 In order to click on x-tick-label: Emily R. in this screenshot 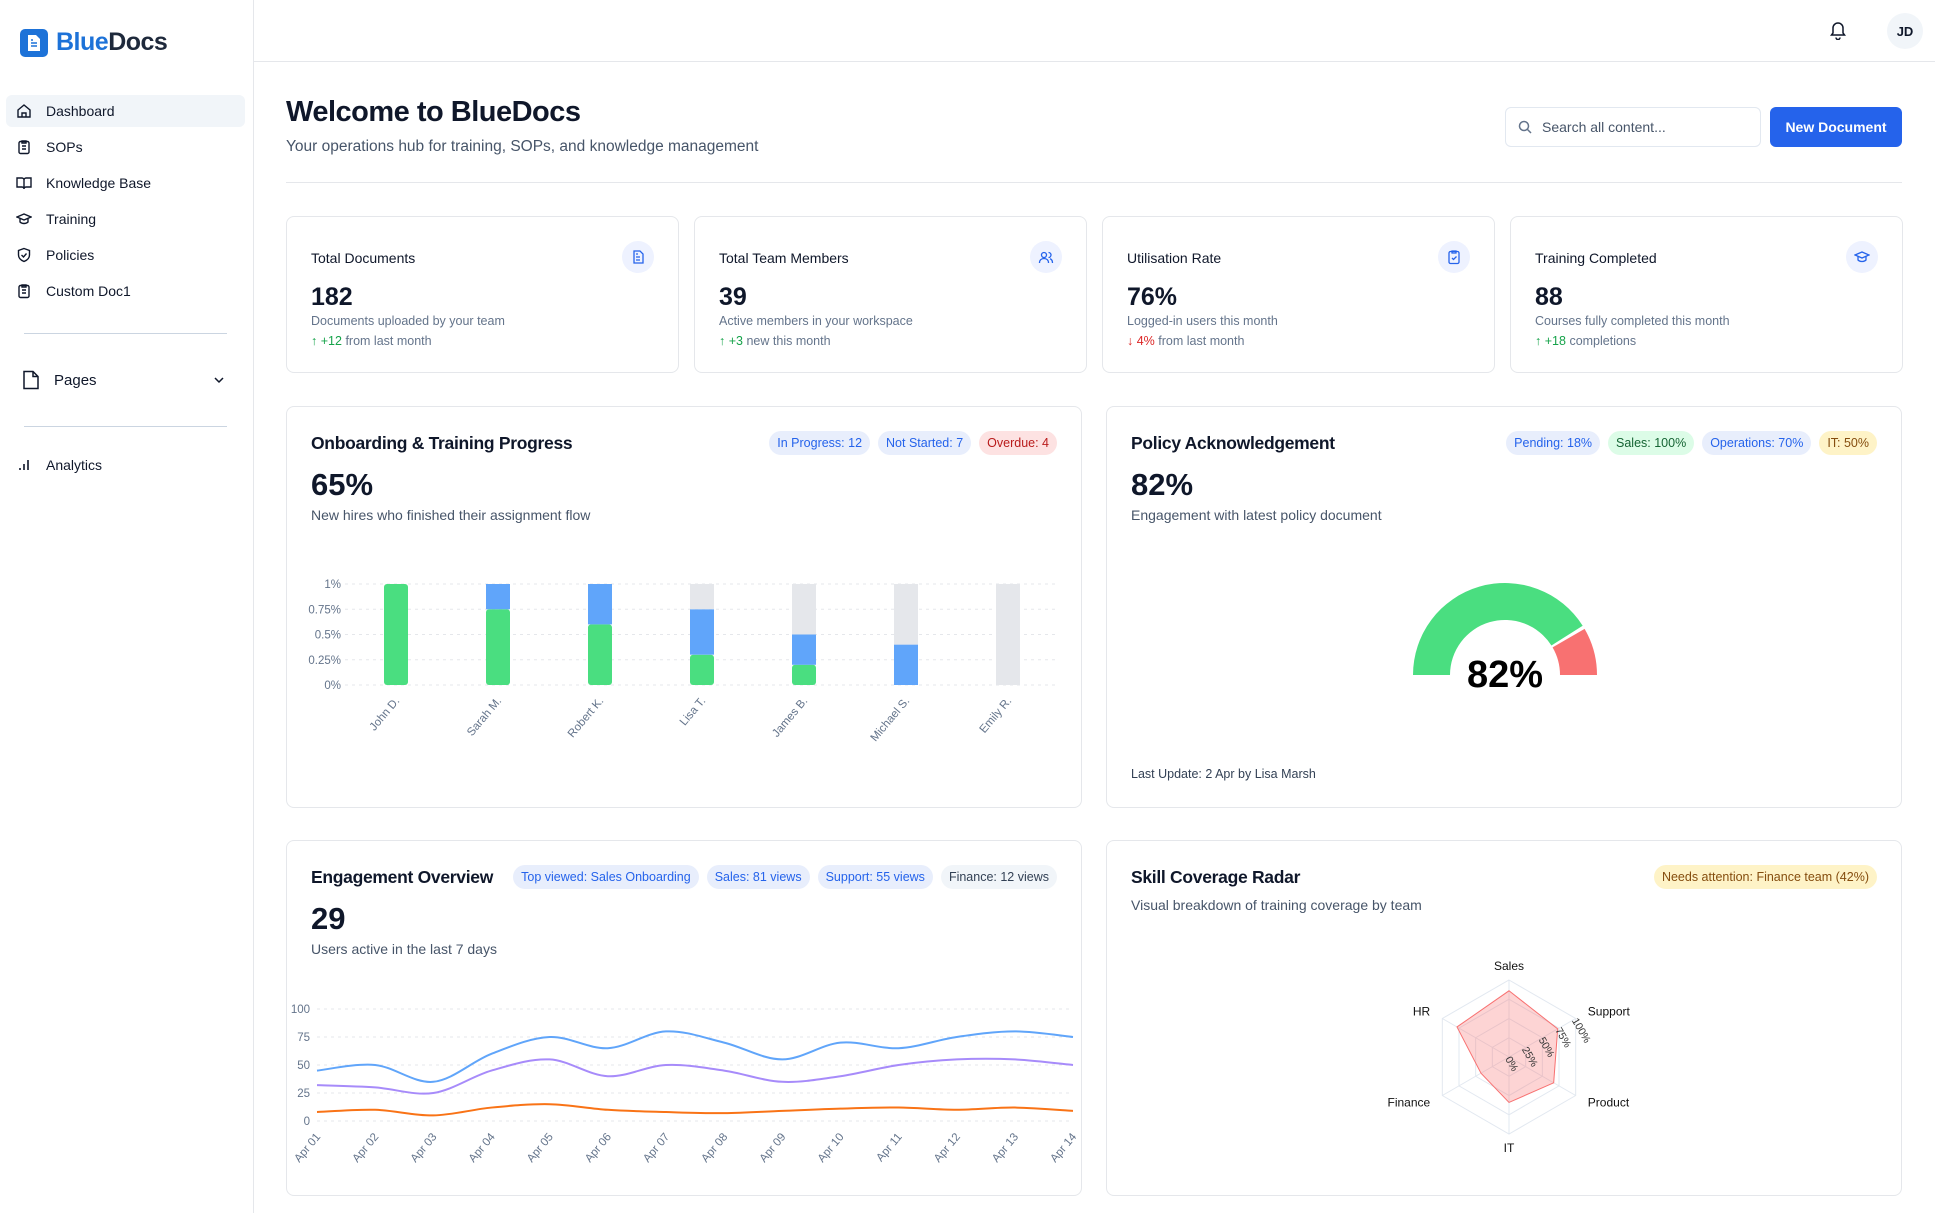, I will do `click(996, 715)`.